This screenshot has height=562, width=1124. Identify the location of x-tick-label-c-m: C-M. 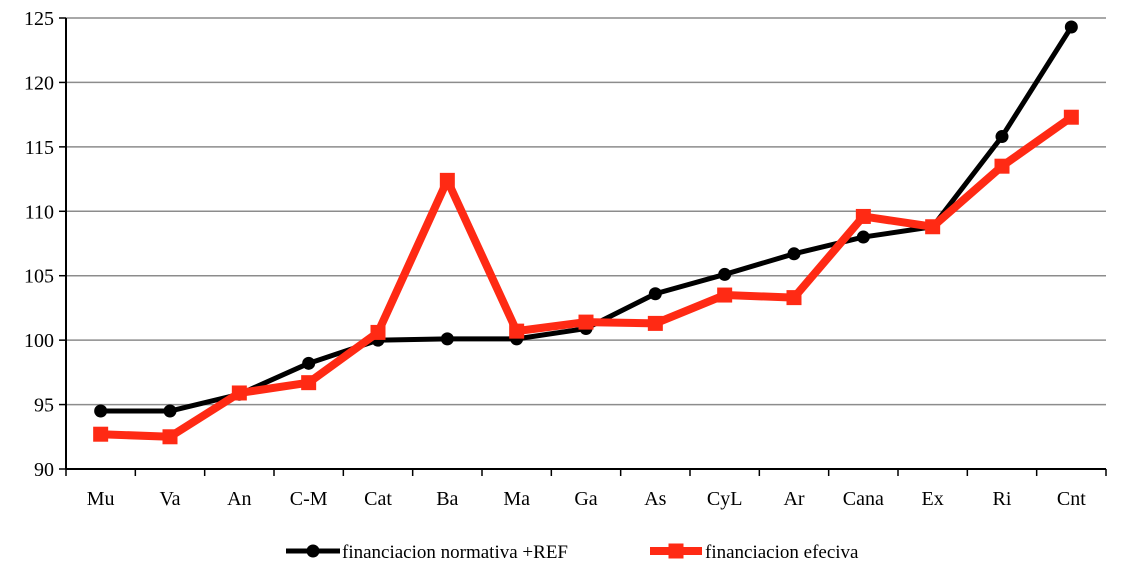
(309, 499).